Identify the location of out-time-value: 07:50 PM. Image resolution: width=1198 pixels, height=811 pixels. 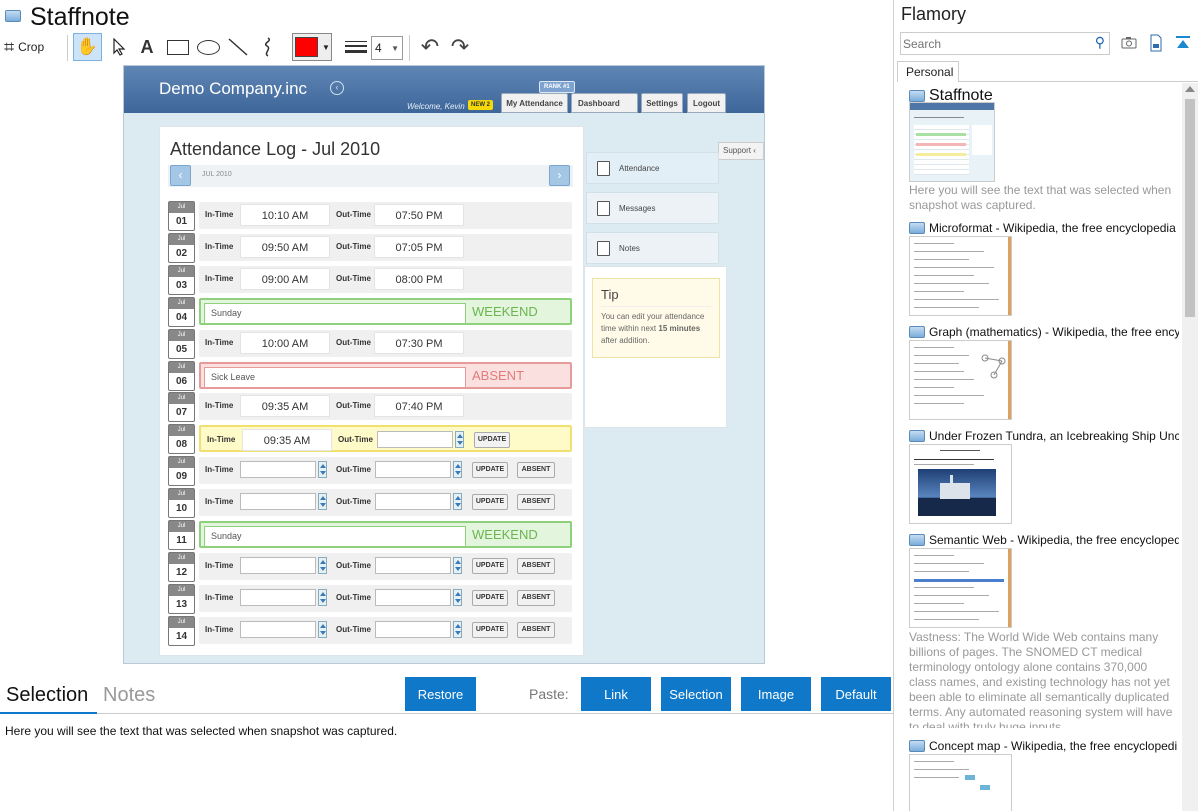
(419, 215).